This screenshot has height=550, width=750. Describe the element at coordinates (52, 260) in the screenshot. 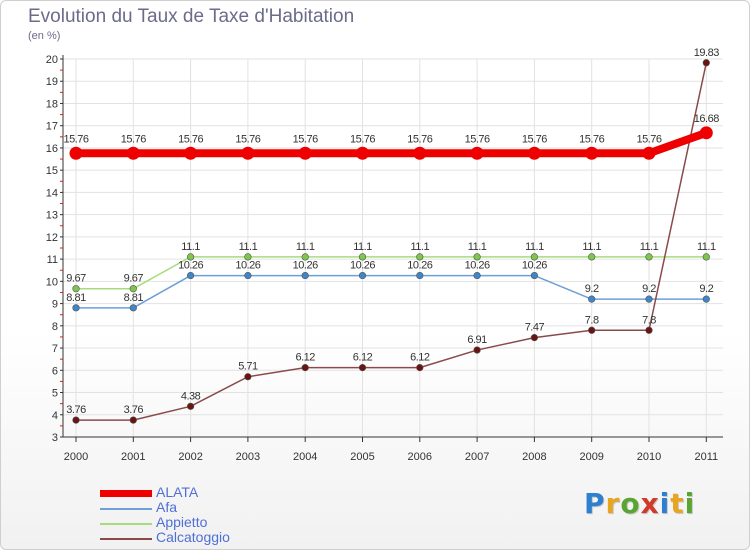

I see `y-tick-label: 11` at that location.